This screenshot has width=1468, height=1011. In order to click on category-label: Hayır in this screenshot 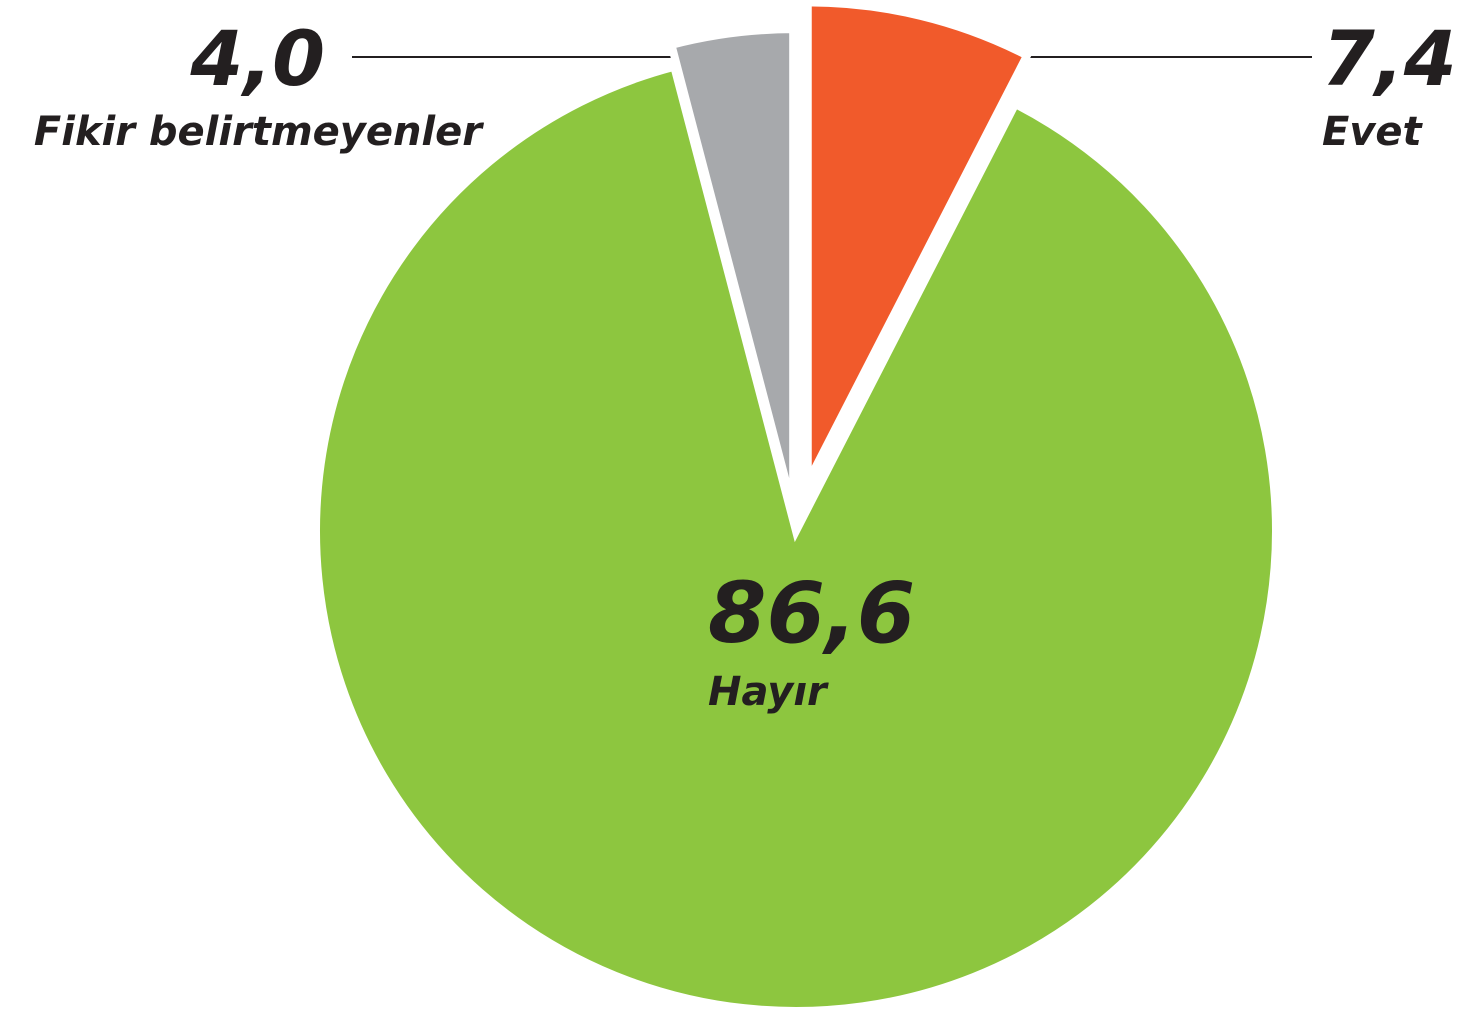, I will do `click(768, 692)`.